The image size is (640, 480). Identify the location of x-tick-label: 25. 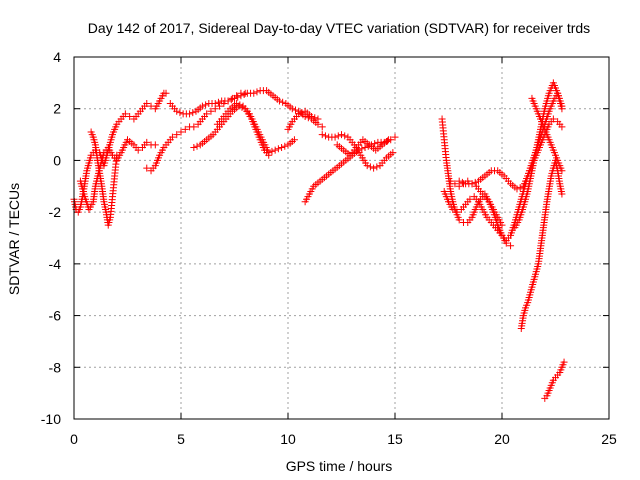
(609, 439).